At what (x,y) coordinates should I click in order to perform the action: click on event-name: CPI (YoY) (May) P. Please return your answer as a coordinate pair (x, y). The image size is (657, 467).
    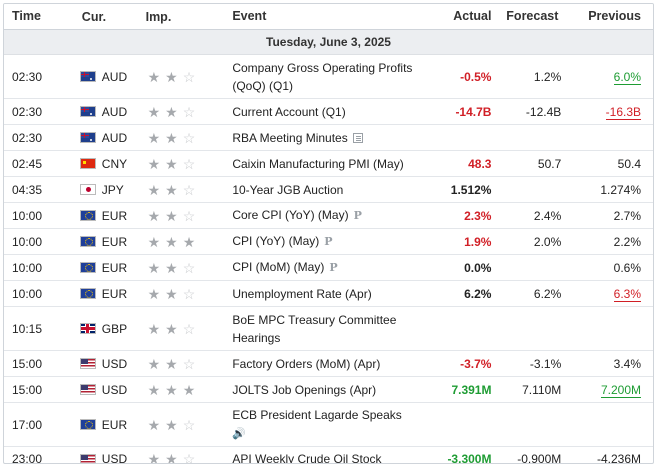
    Looking at the image, I should click on (322, 241).